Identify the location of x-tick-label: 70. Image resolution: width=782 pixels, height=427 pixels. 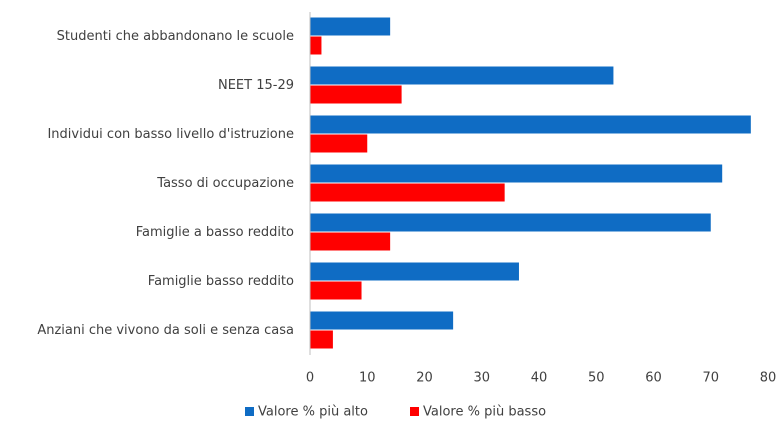
(710, 378).